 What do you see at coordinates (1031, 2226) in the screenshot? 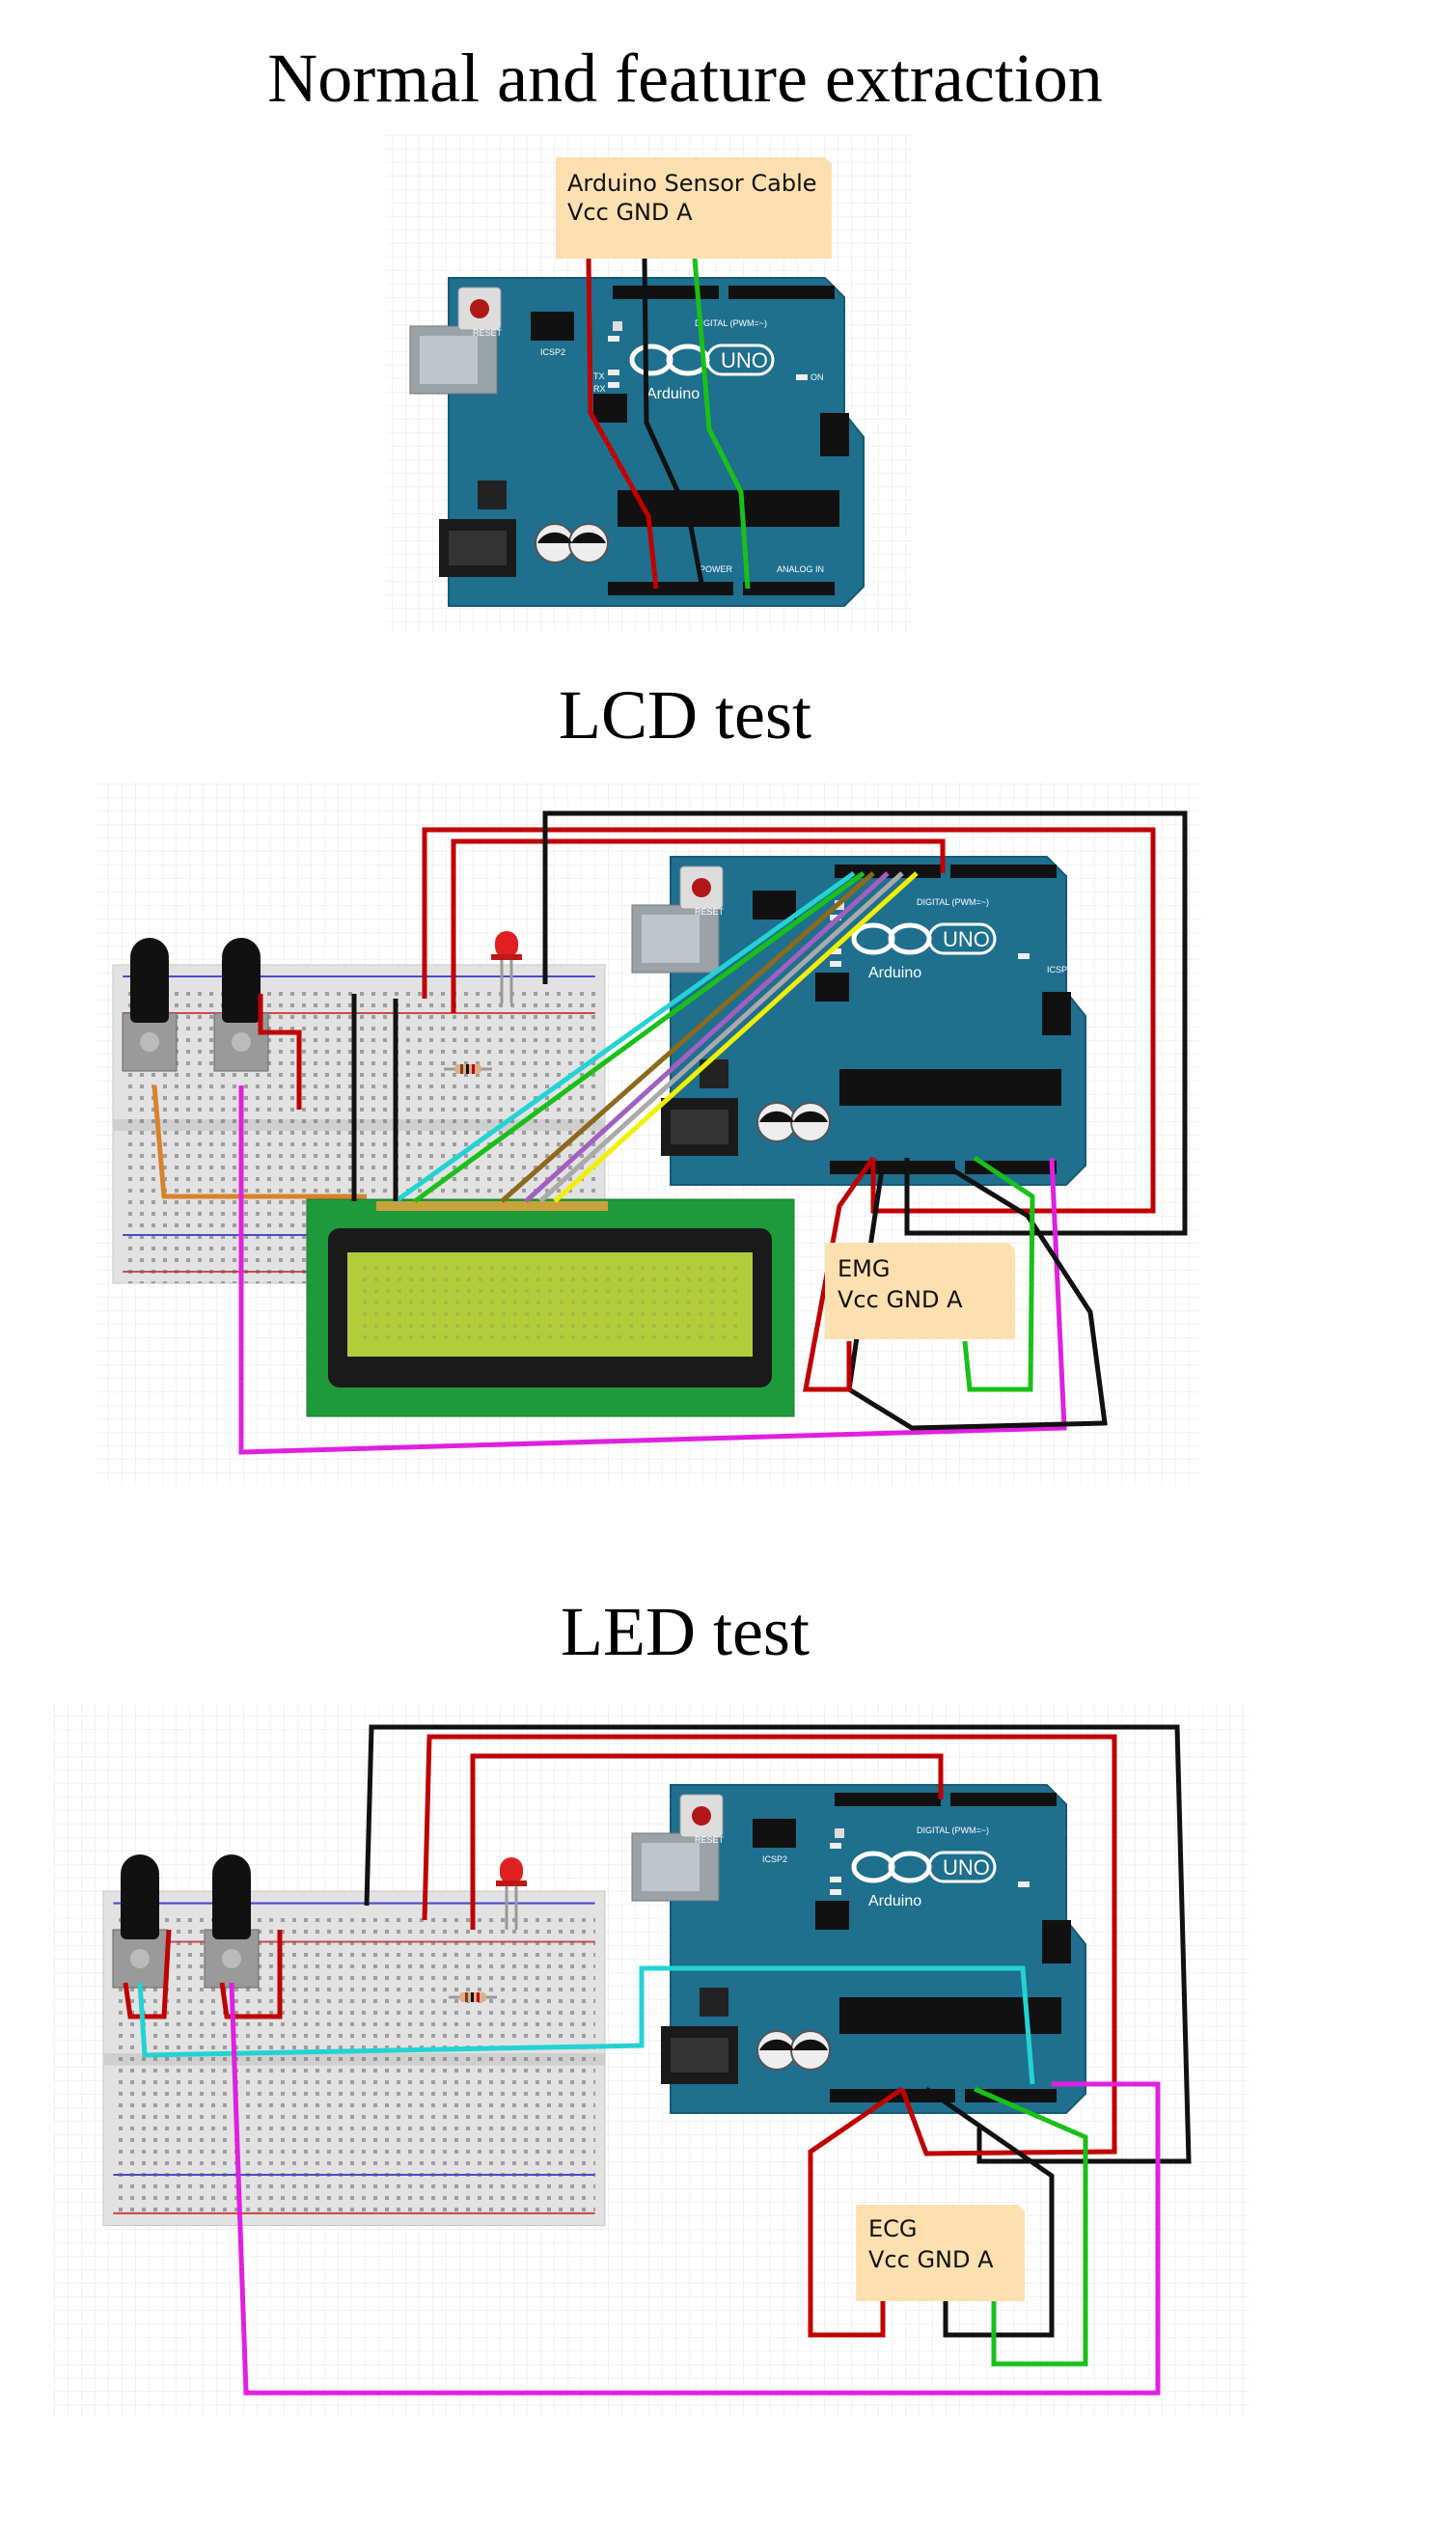
I see `wire-ecg-analog` at bounding box center [1031, 2226].